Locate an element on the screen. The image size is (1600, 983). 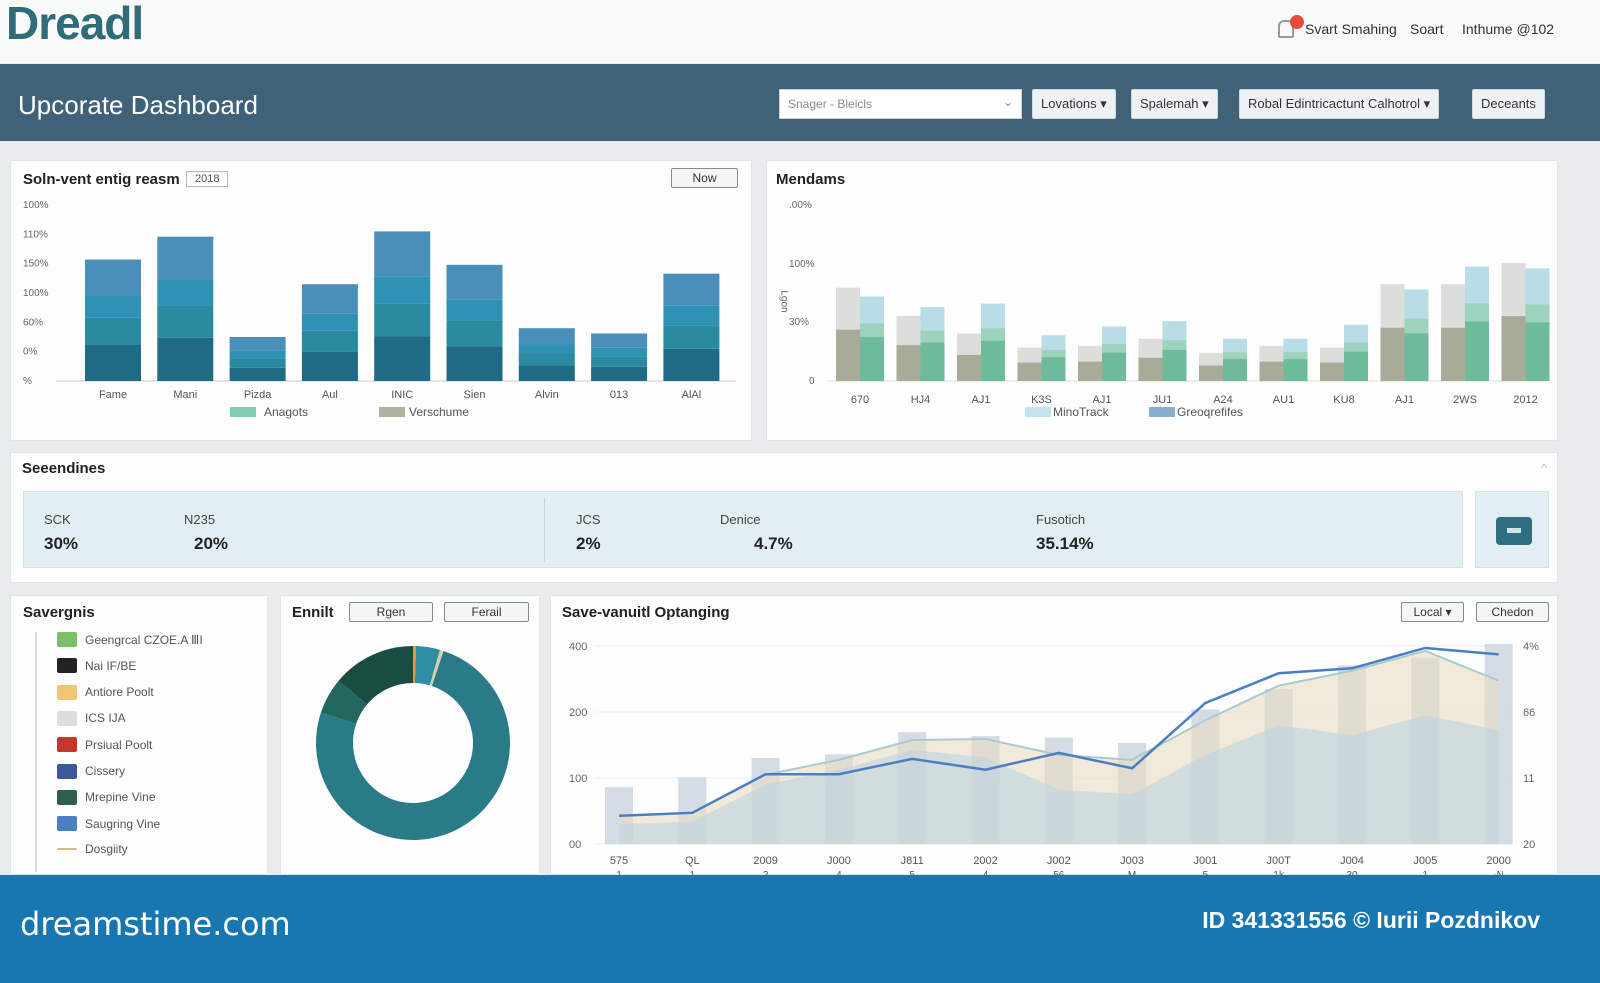
x-tick-label: A24 is located at coordinates (1223, 400).